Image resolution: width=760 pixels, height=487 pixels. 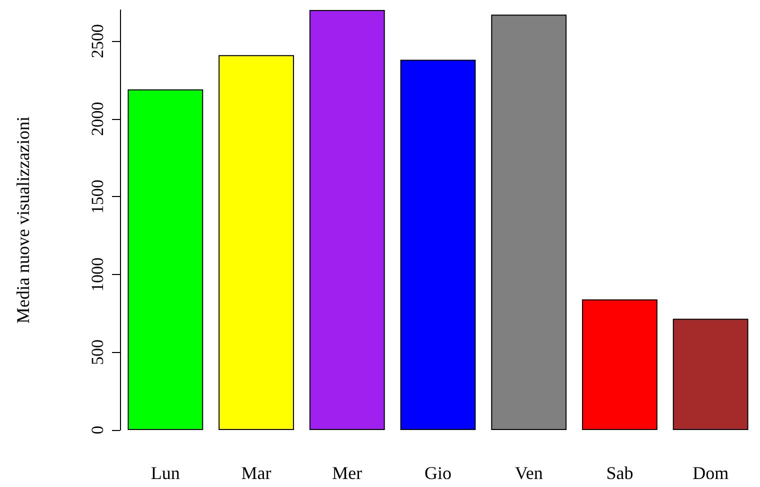 I want to click on y-tick-label: 2500, so click(x=97, y=41).